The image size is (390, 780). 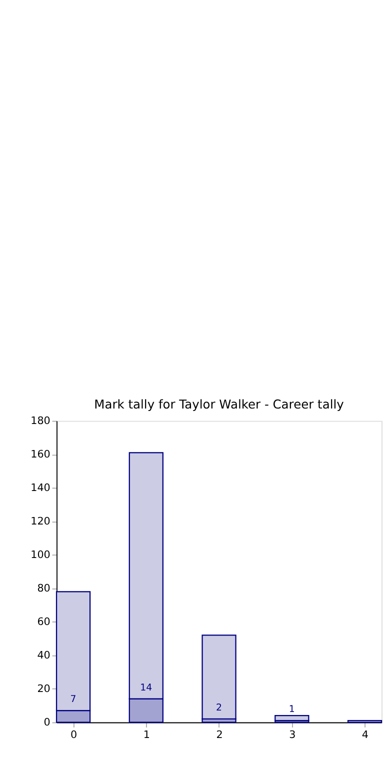 I want to click on y-tick-label: 100, so click(x=40, y=555).